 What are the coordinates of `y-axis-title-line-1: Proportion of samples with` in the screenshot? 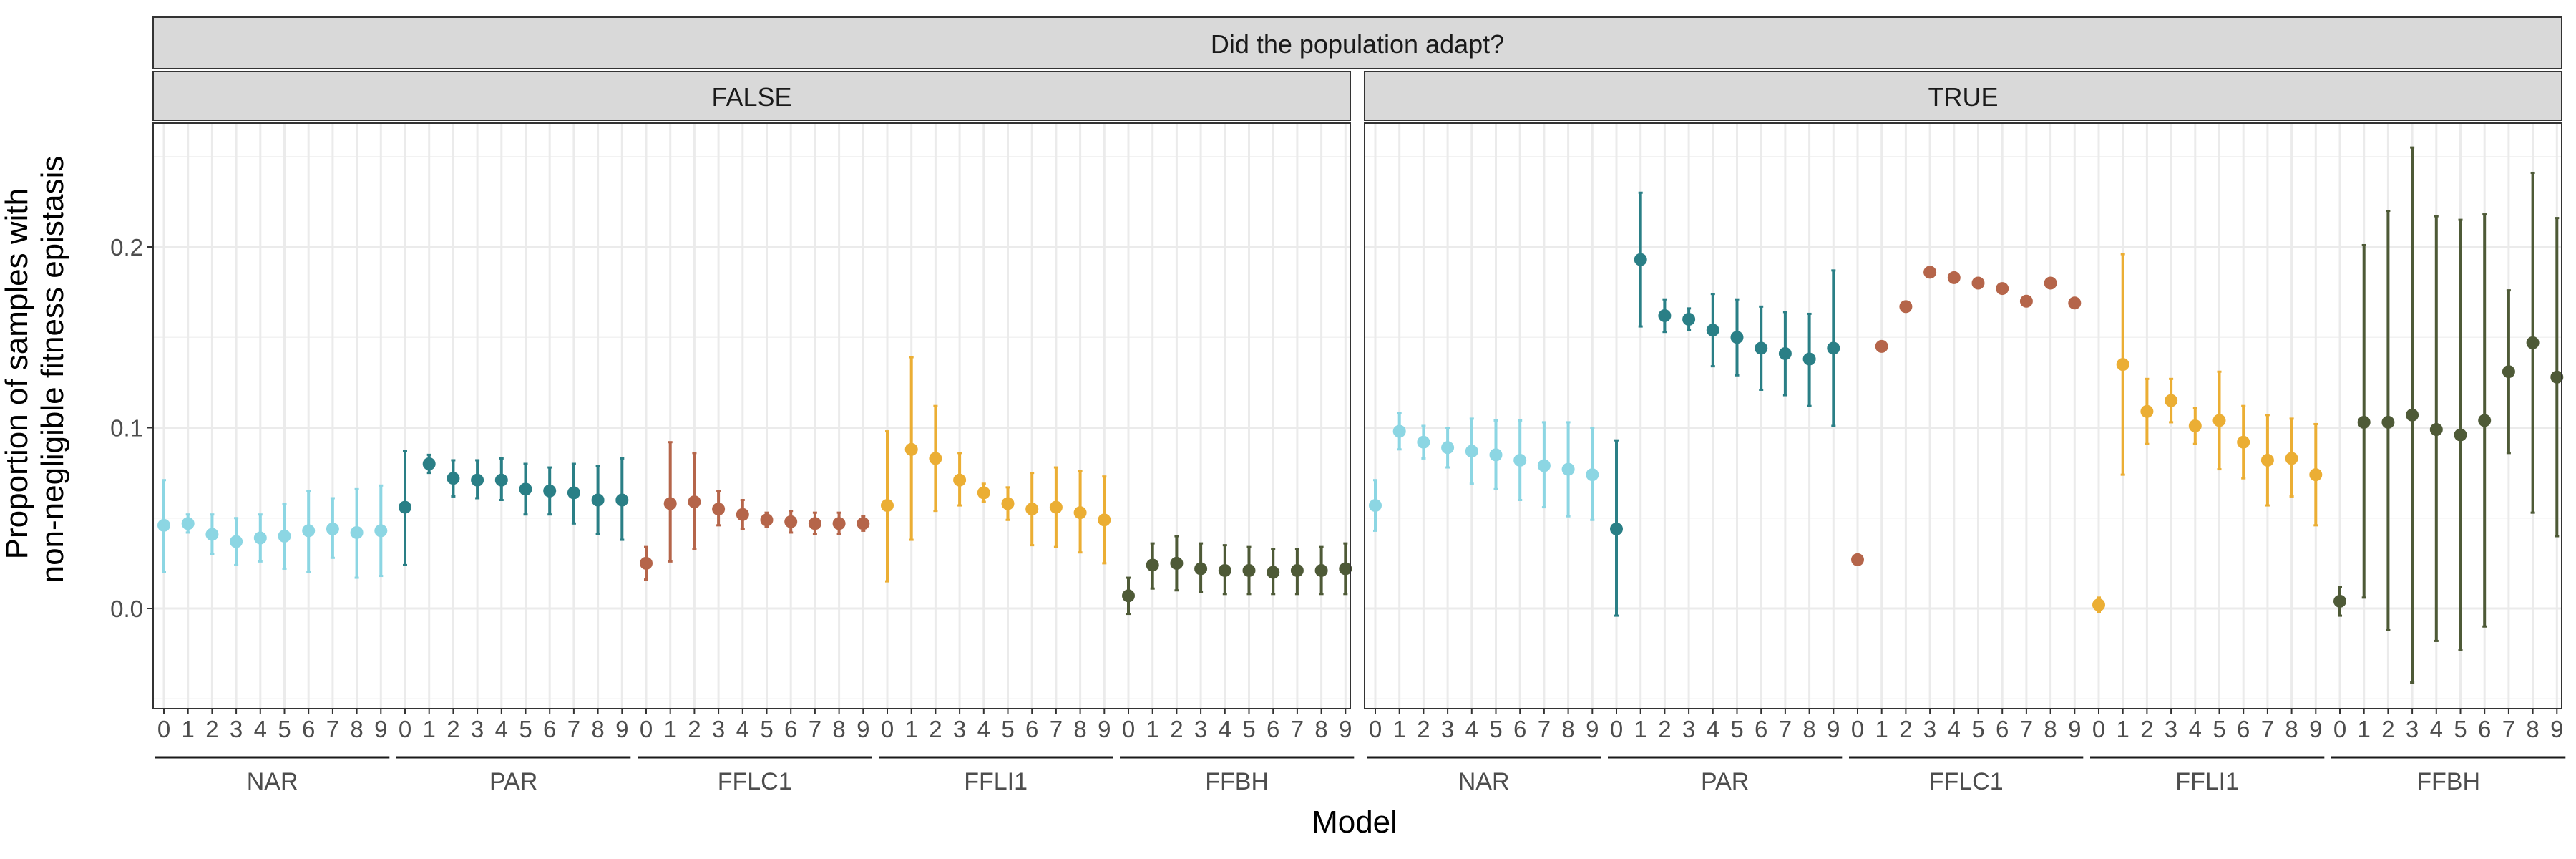 It's located at (17, 373).